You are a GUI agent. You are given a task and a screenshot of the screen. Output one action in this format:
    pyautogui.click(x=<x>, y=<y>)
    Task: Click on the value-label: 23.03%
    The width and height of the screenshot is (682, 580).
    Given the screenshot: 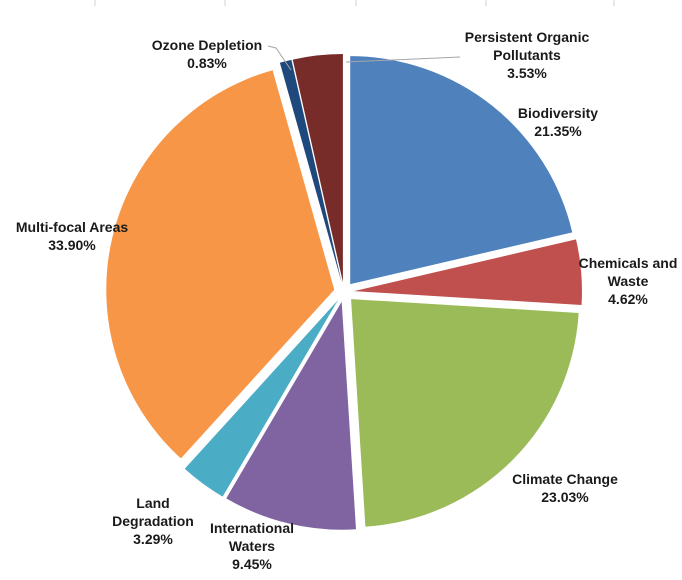 What is the action you would take?
    pyautogui.click(x=565, y=497)
    